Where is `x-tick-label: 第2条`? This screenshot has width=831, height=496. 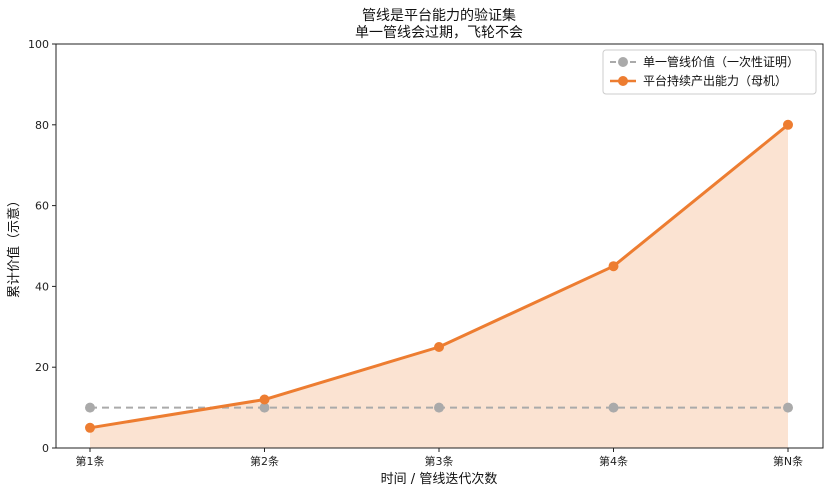 x-tick-label: 第2条 is located at coordinates (264, 461).